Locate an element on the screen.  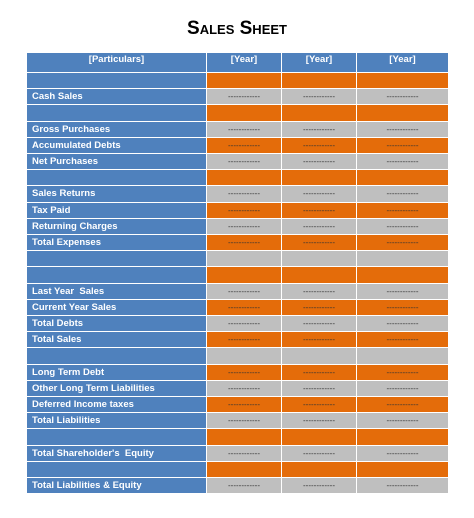
row-label: Returning Charges is located at coordinates (117, 226).